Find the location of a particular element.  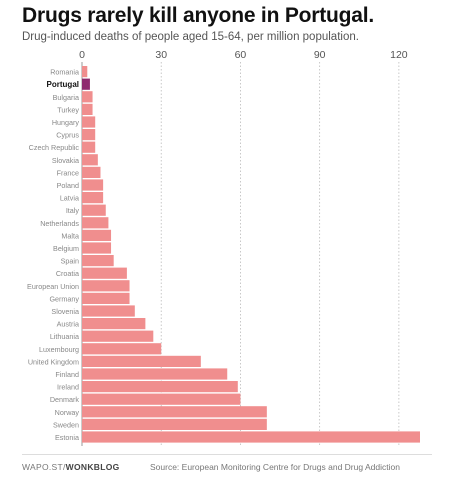

bar-cyprus is located at coordinates (89, 135).